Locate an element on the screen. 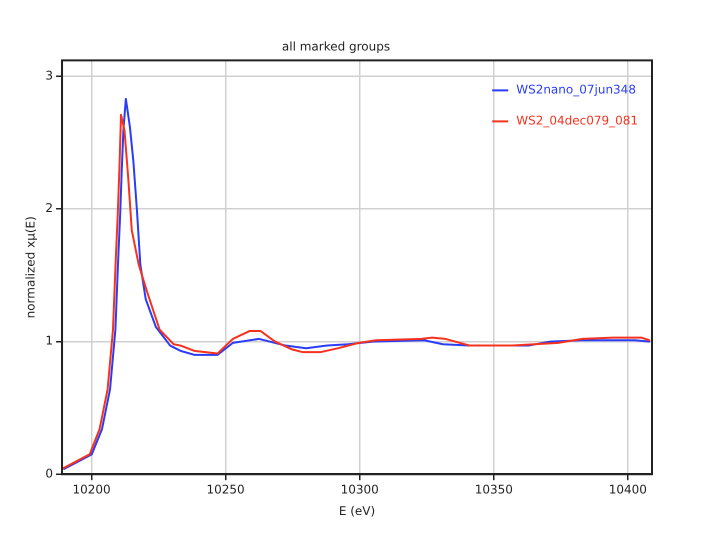 The width and height of the screenshot is (702, 543). legend-label: WS2_04dec079_081 is located at coordinates (577, 121).